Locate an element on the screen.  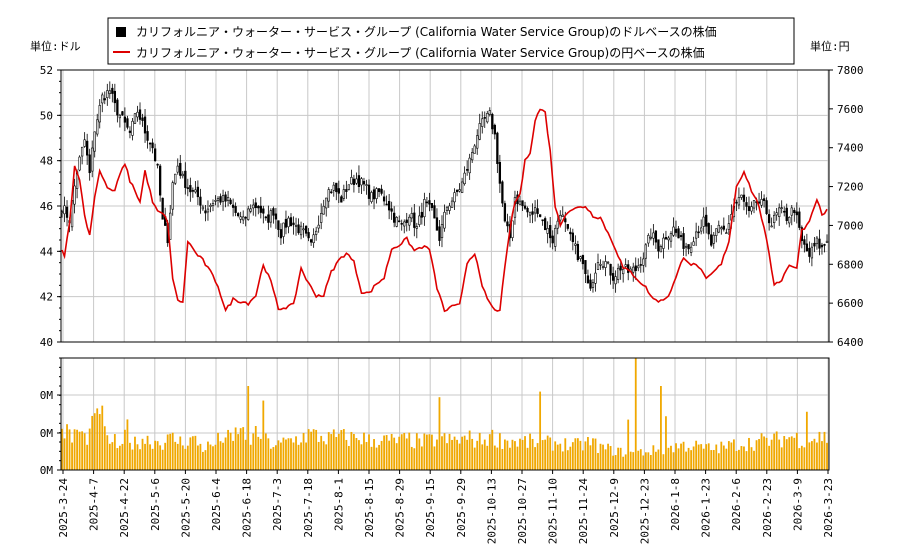
legend-usd-marker is located at coordinates (121, 32).